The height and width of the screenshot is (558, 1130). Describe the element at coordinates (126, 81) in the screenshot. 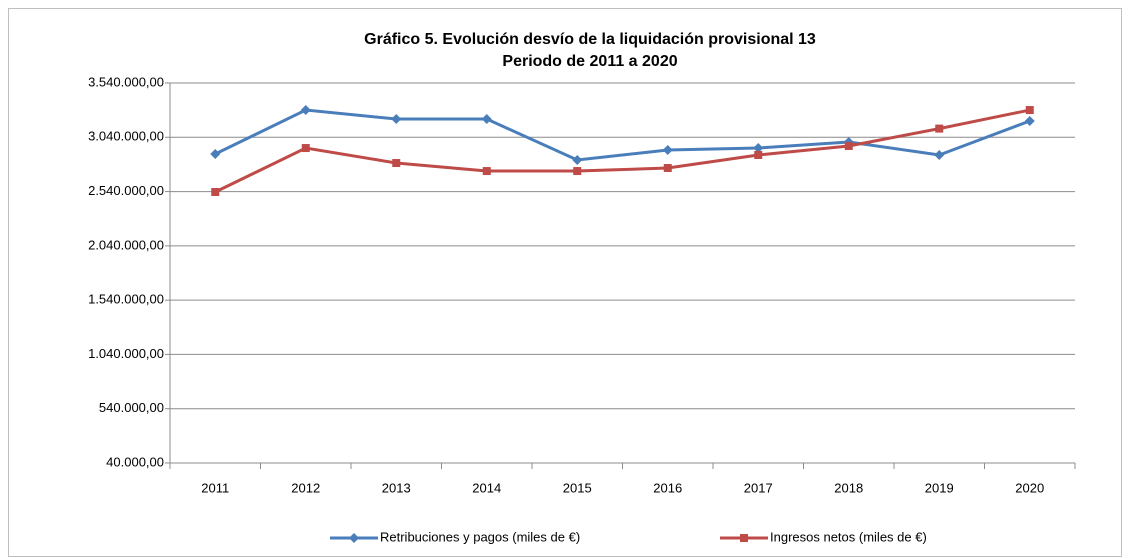

I see `y-tick-label: 3.540.000,00` at that location.